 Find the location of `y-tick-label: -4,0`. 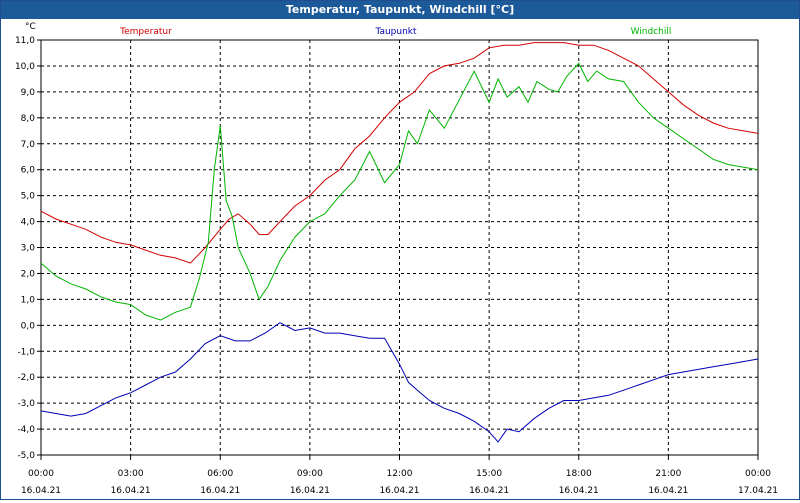

y-tick-label: -4,0 is located at coordinates (26, 430).